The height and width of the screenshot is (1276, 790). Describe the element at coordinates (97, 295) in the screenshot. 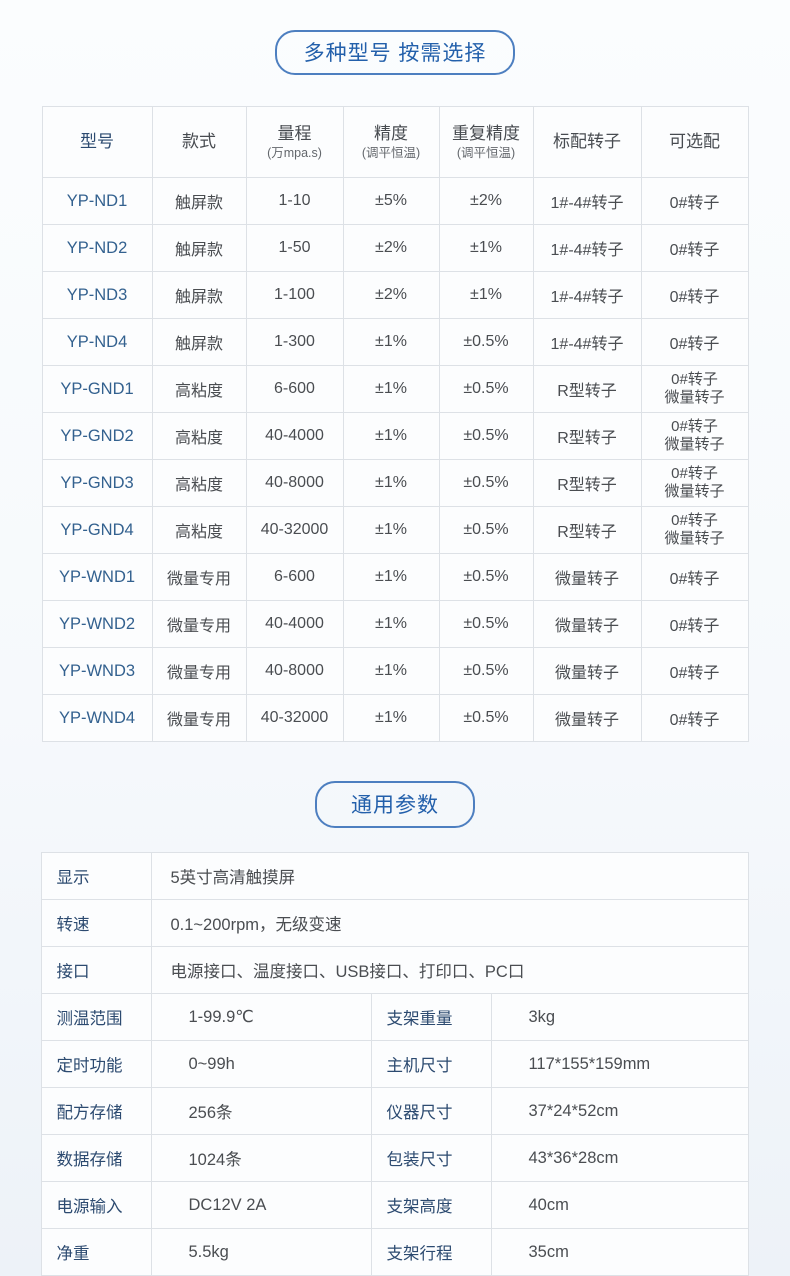

I see `model-name-cell: YP-ND3` at that location.